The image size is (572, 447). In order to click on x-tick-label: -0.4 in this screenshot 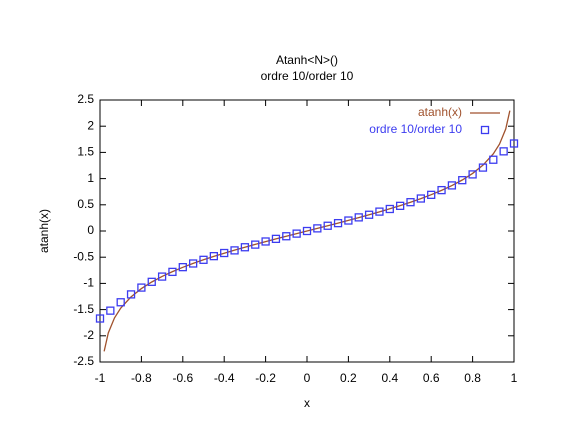, I will do `click(224, 378)`.